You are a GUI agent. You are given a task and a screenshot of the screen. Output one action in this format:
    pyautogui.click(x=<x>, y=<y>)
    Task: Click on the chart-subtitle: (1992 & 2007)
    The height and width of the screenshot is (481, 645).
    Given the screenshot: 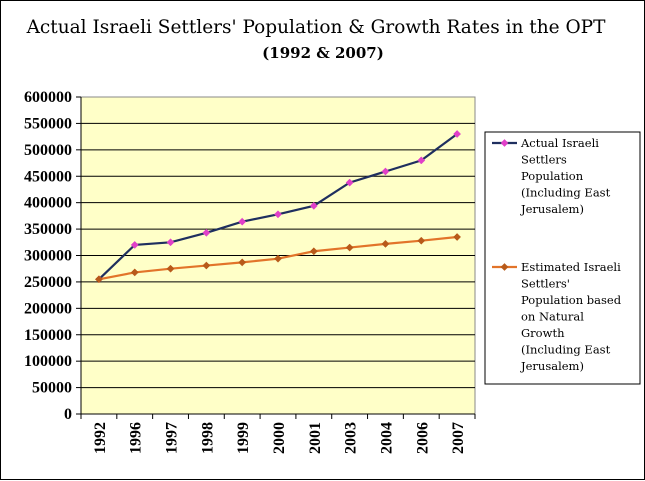 What is the action you would take?
    pyautogui.click(x=323, y=53)
    